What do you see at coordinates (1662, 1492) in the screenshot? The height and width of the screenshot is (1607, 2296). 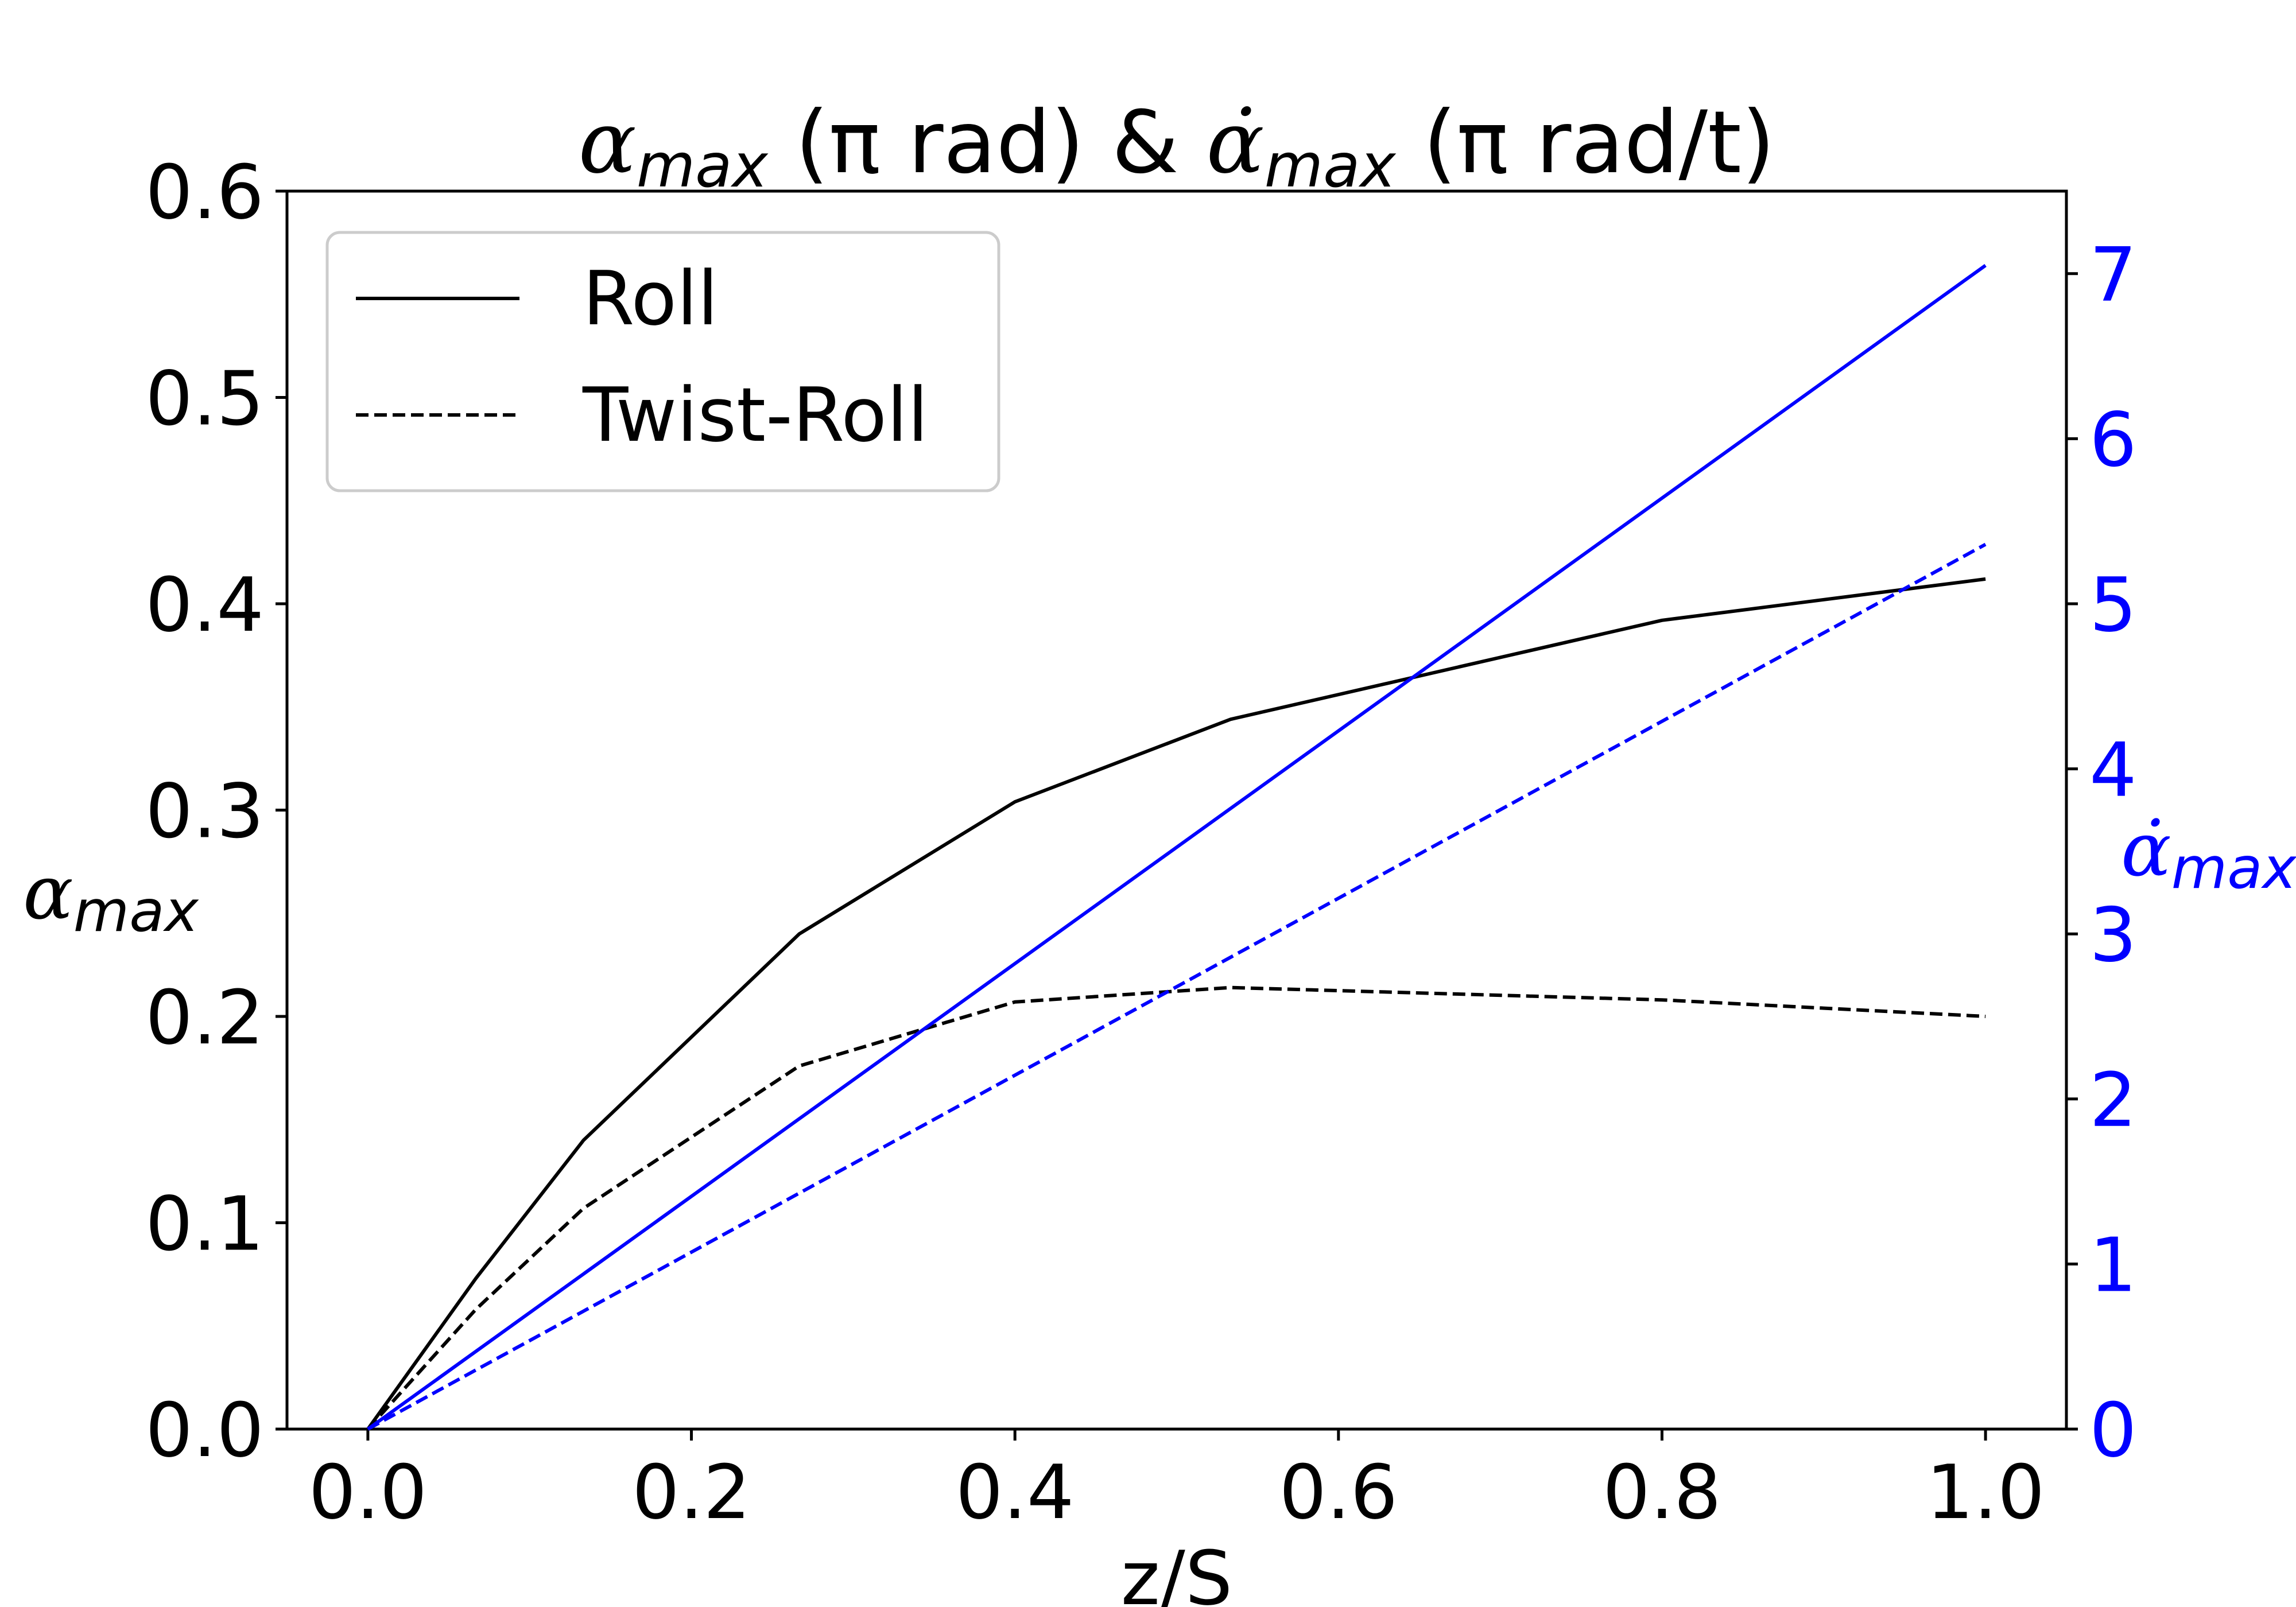 I see `x-tick-label: 0.8` at bounding box center [1662, 1492].